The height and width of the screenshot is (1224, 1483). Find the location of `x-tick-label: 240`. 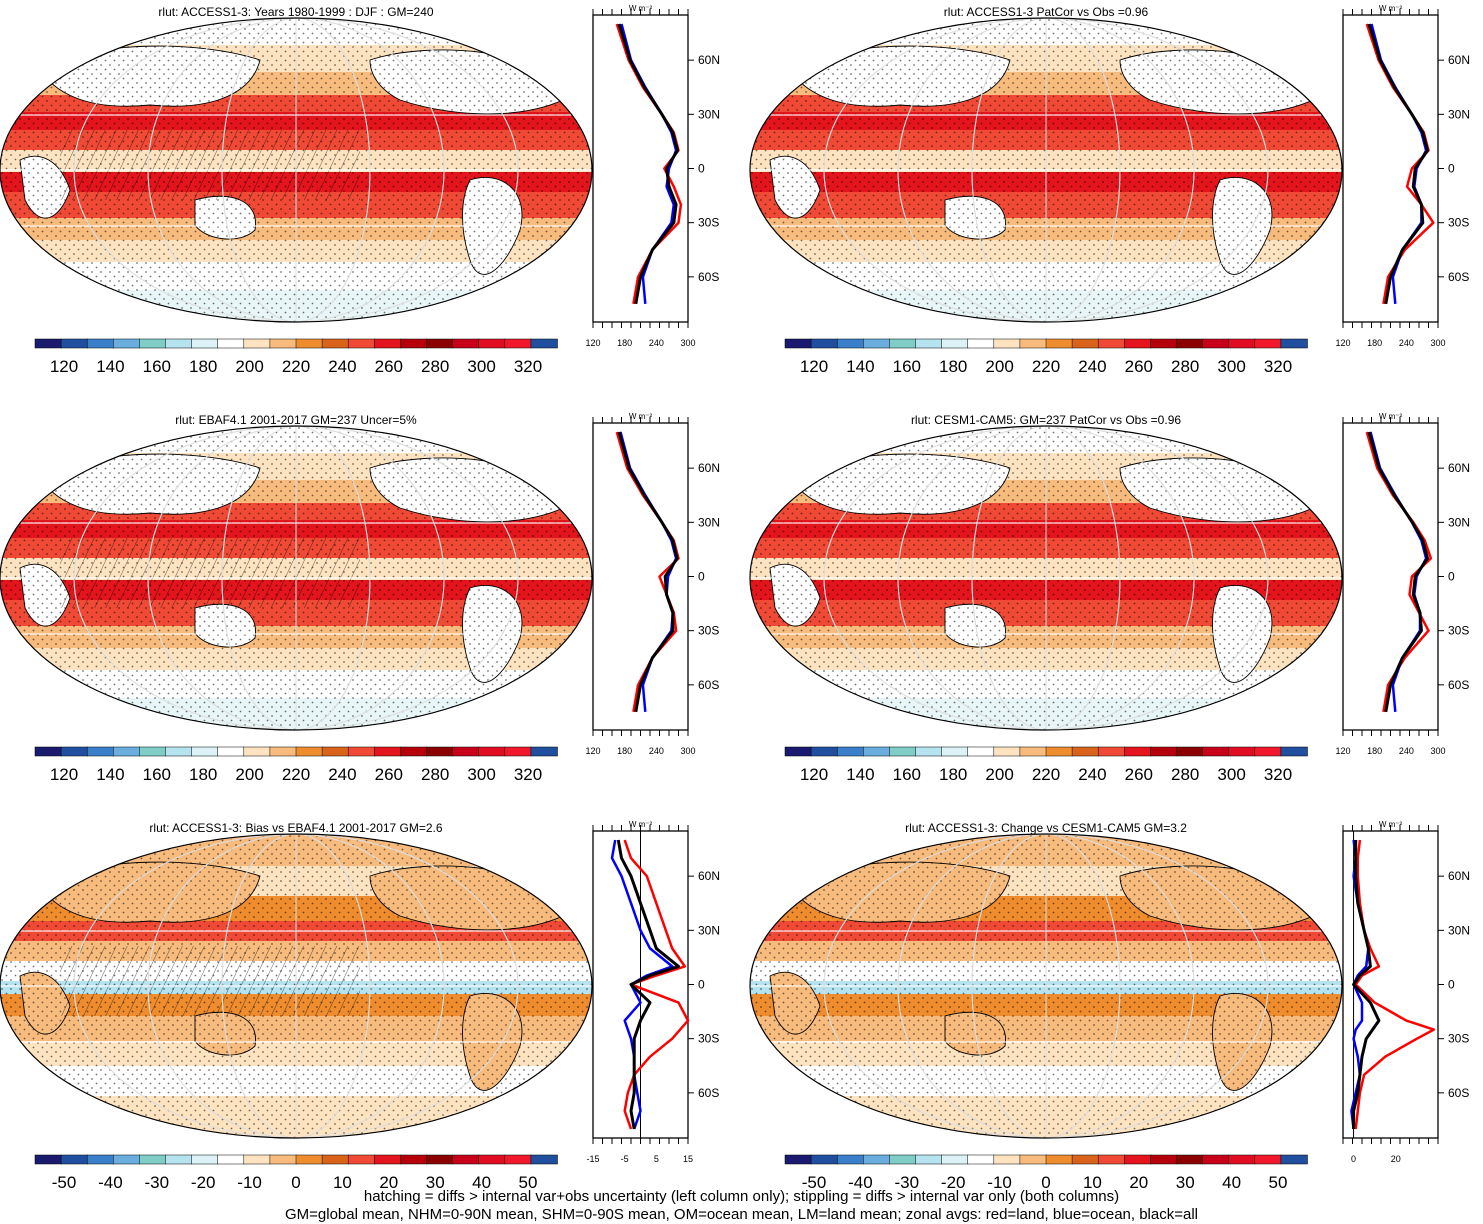

x-tick-label: 240 is located at coordinates (656, 751).